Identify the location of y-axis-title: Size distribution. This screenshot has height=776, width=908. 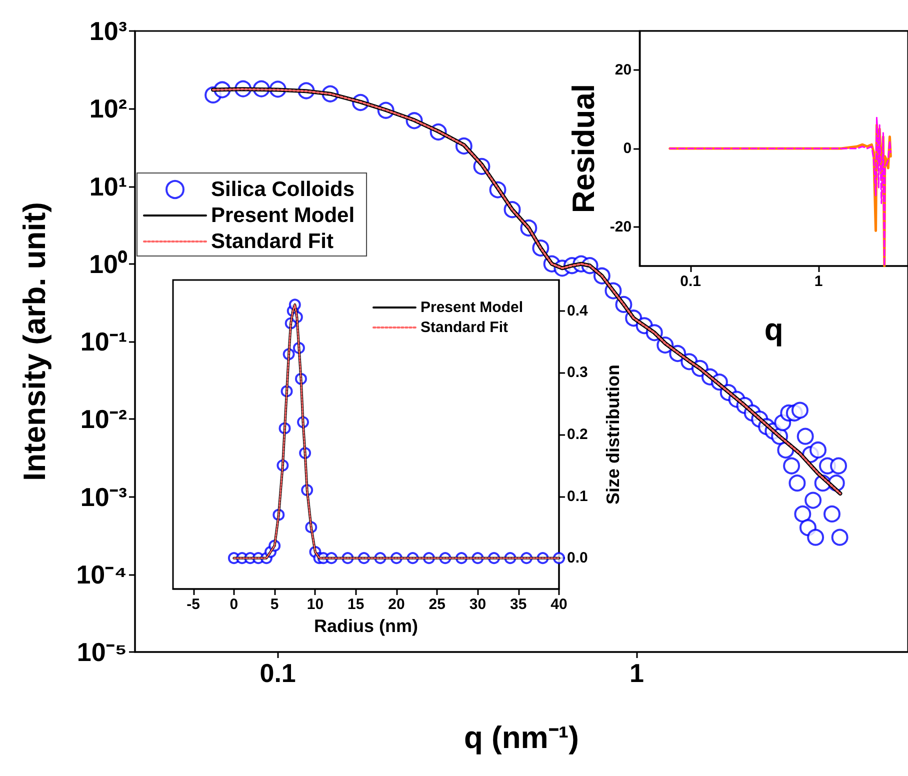
(613, 434).